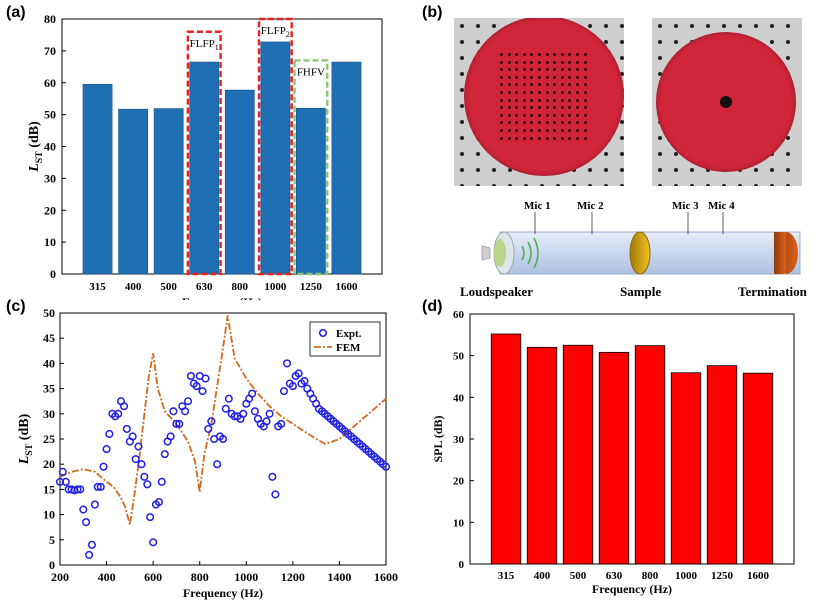 The height and width of the screenshot is (602, 840). Describe the element at coordinates (16, 306) in the screenshot. I see `panel-label-c: (c)` at that location.